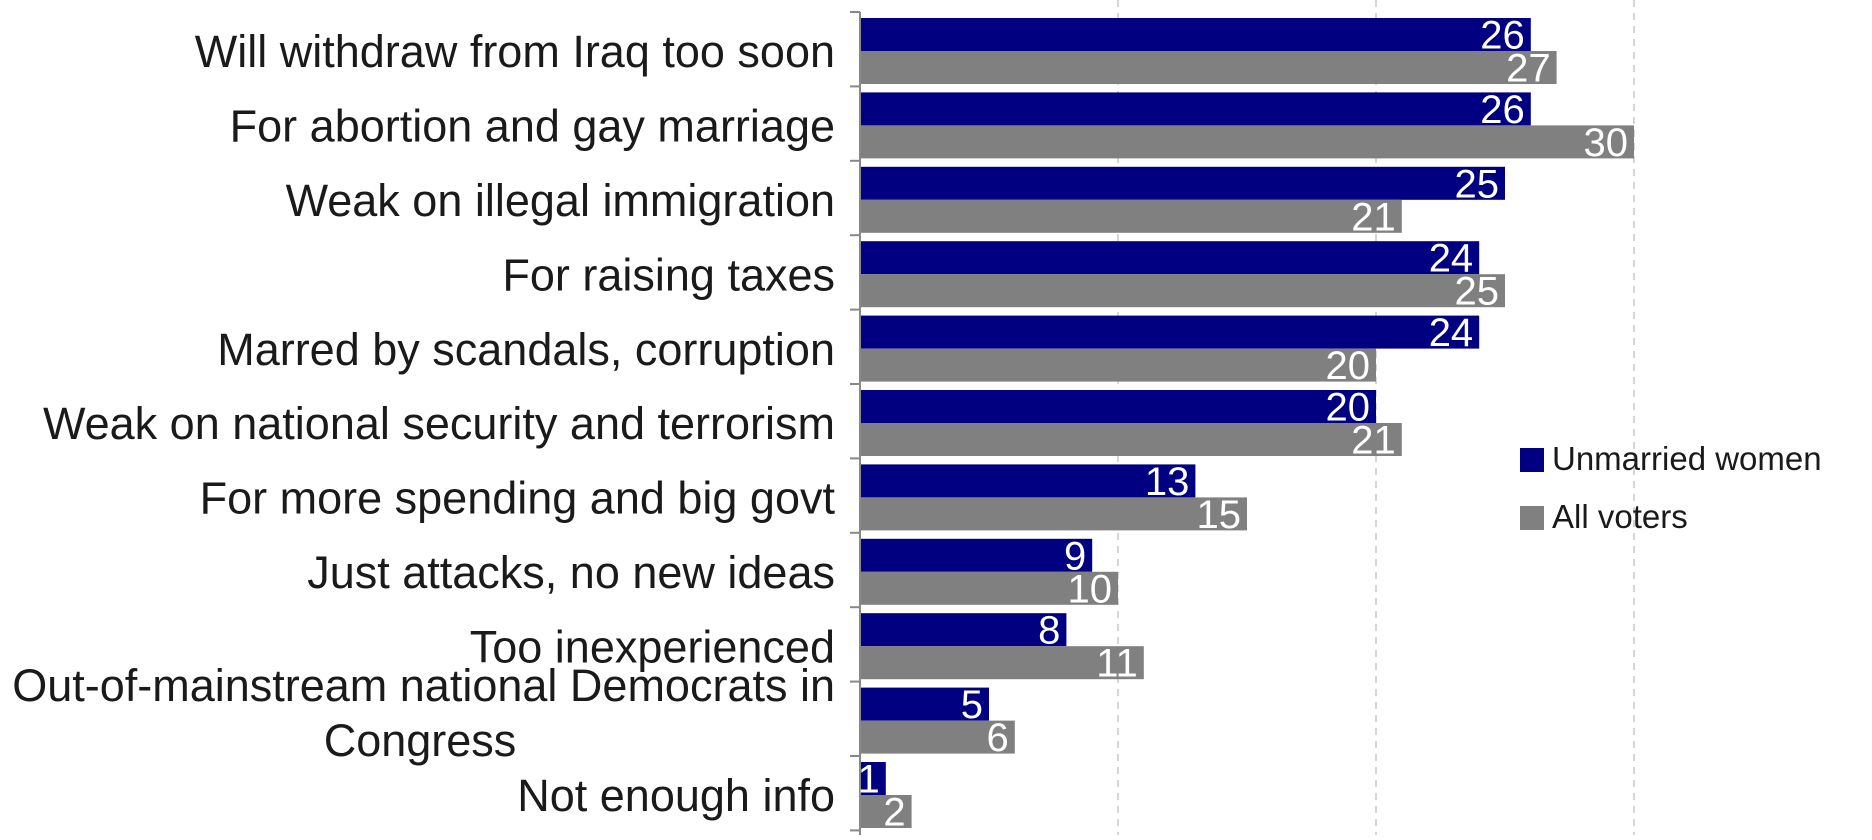 The width and height of the screenshot is (1872, 840). I want to click on category-label: Weak on illegal immigration, so click(560, 200).